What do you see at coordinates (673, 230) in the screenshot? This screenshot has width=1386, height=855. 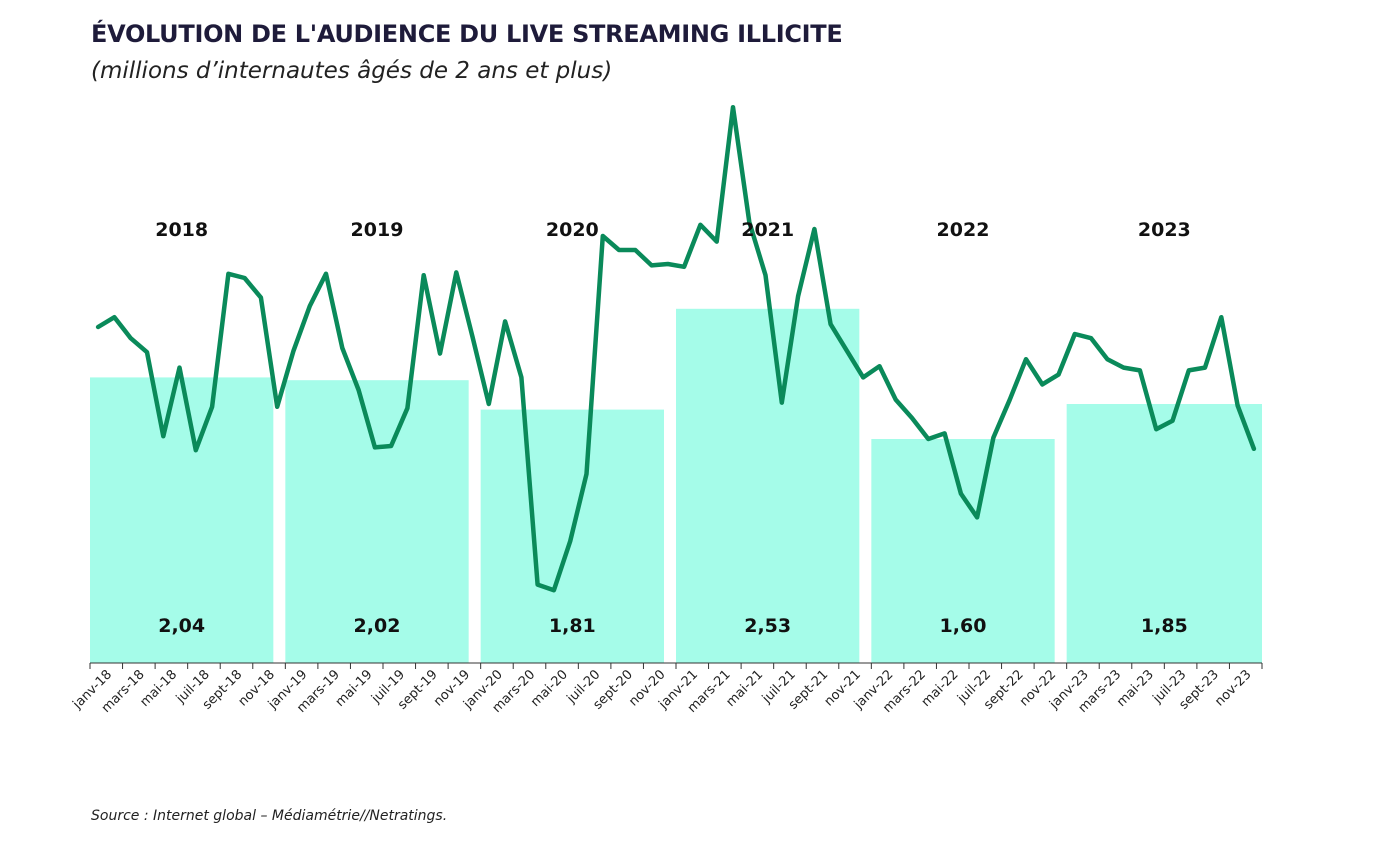 I see `year-labels: 2018 2019 2020 2021 2022 2023` at bounding box center [673, 230].